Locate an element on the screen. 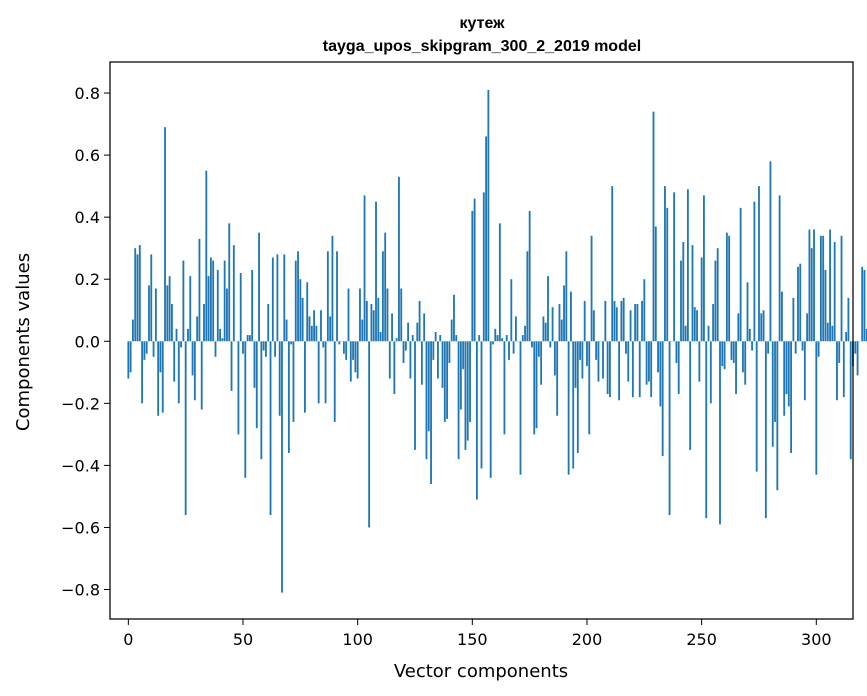 The width and height of the screenshot is (867, 696). x-tick-label: 100 is located at coordinates (357, 639).